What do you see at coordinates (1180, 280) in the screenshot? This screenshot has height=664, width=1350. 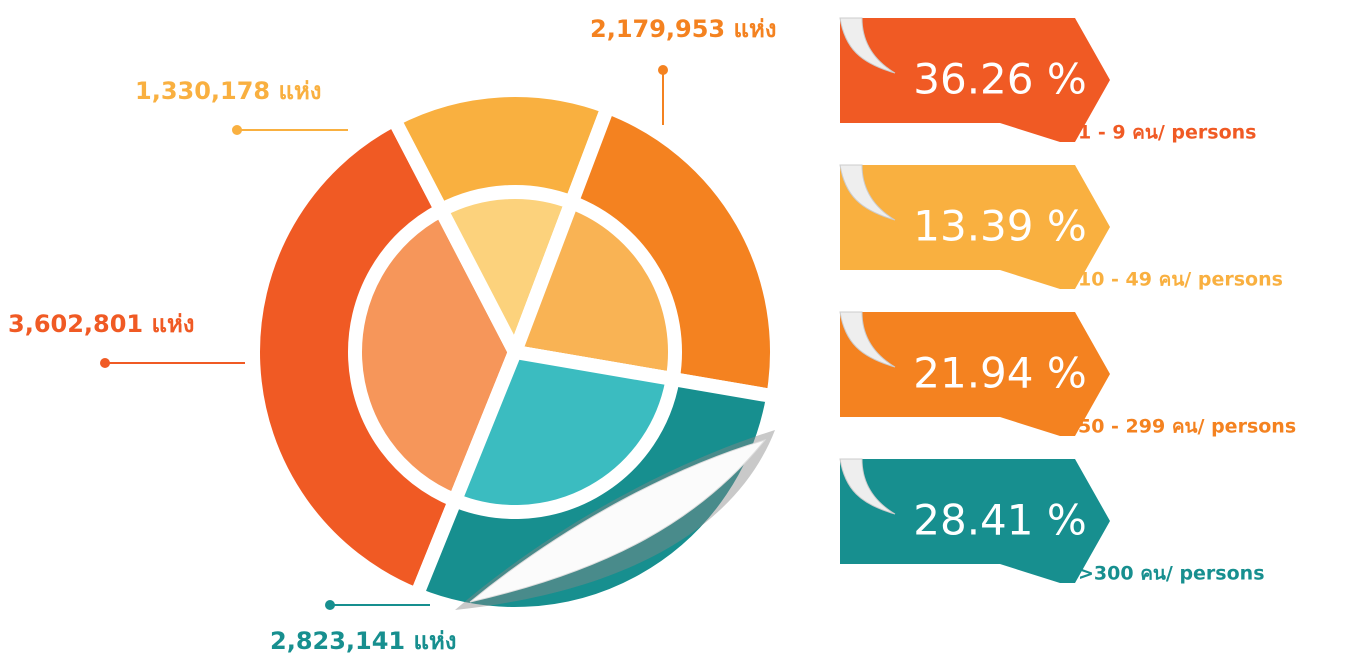 I see `legend-label: 10 - 49 คน/ persons` at bounding box center [1180, 280].